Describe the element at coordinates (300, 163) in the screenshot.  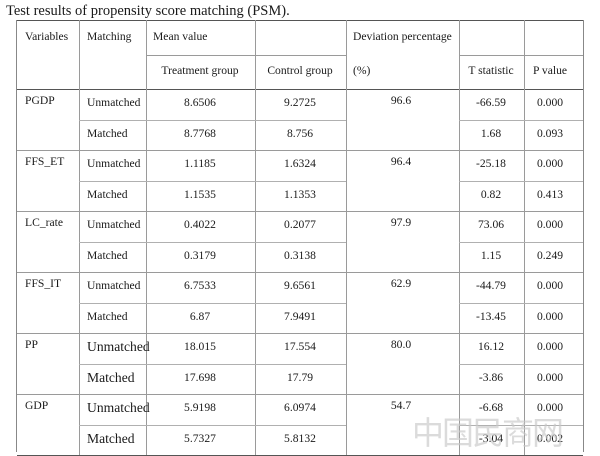
I see `control-mean: 1.6324` at that location.